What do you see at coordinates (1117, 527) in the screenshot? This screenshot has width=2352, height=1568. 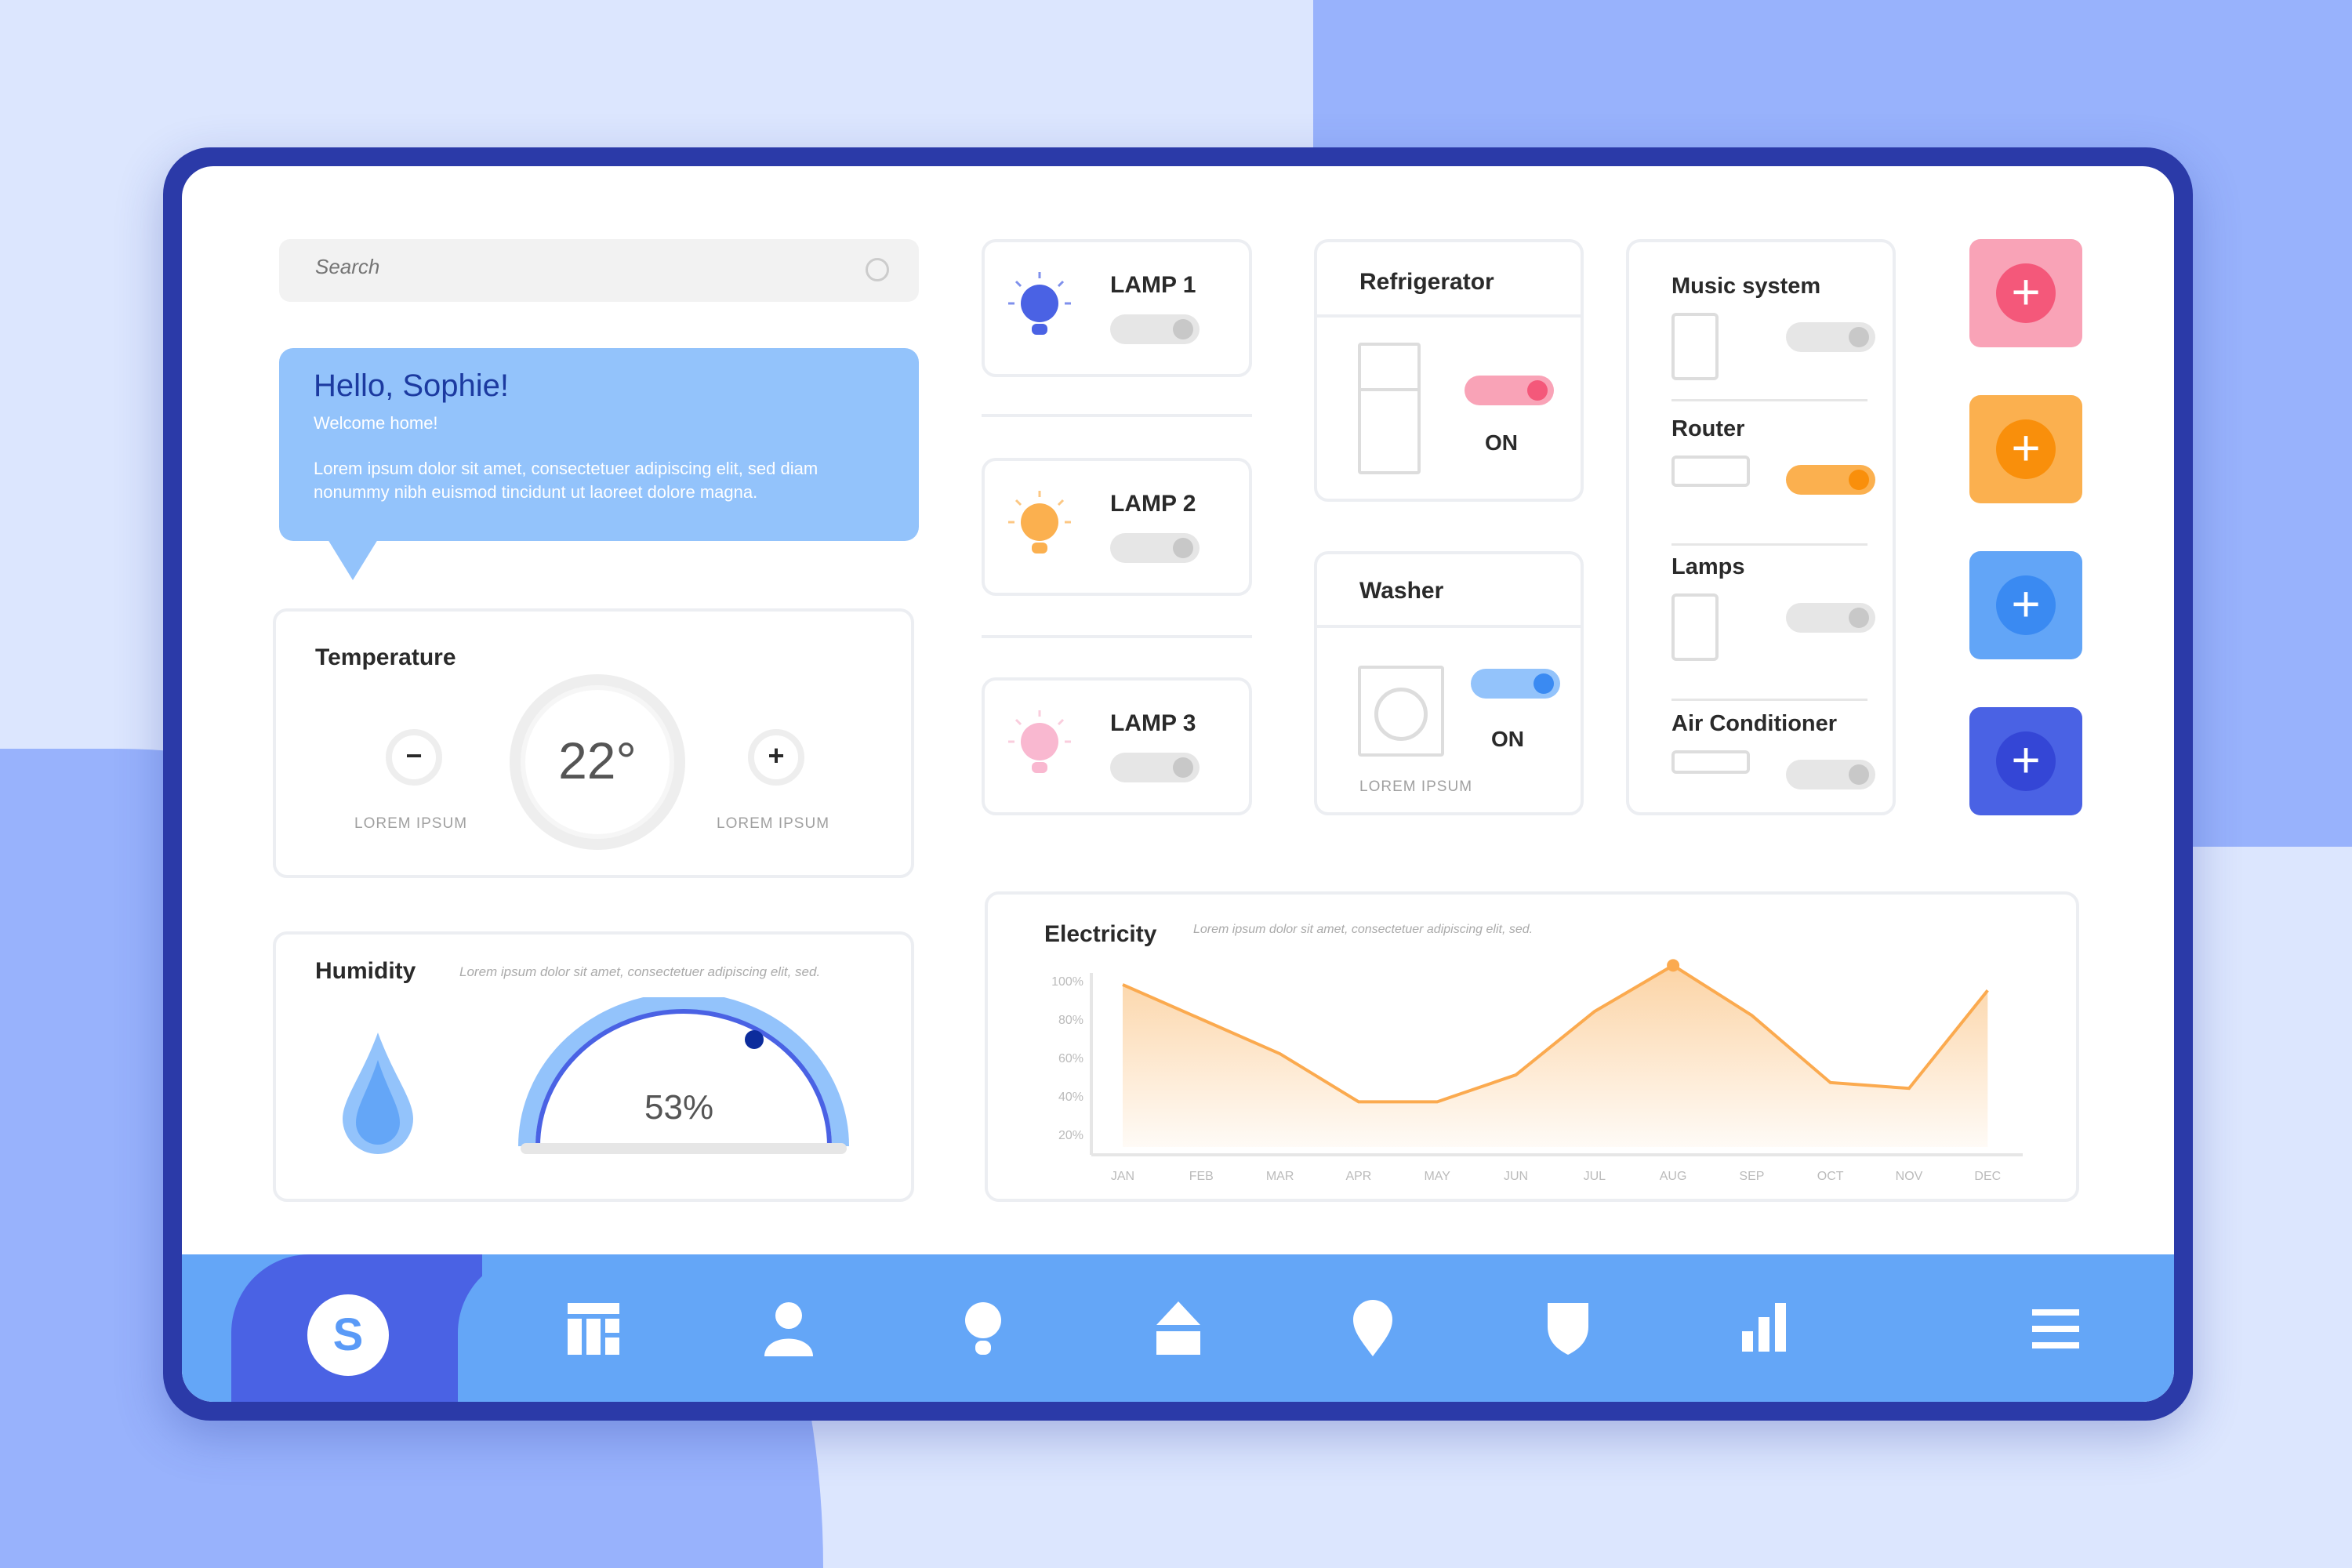 I see `lamp-card: LAMP 2` at bounding box center [1117, 527].